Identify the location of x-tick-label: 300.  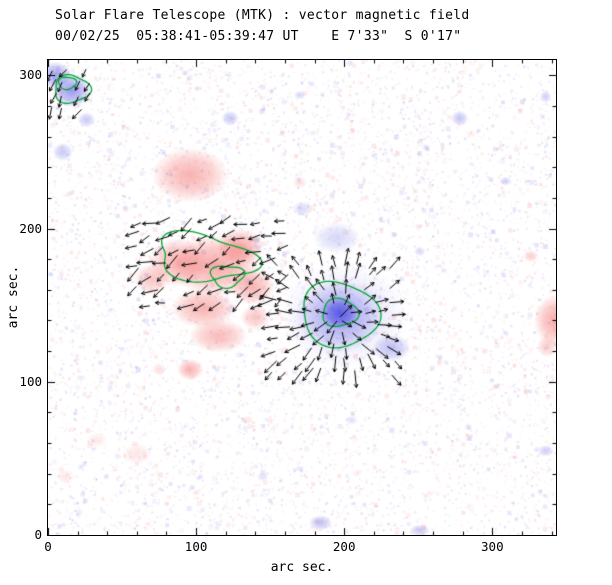
(492, 546).